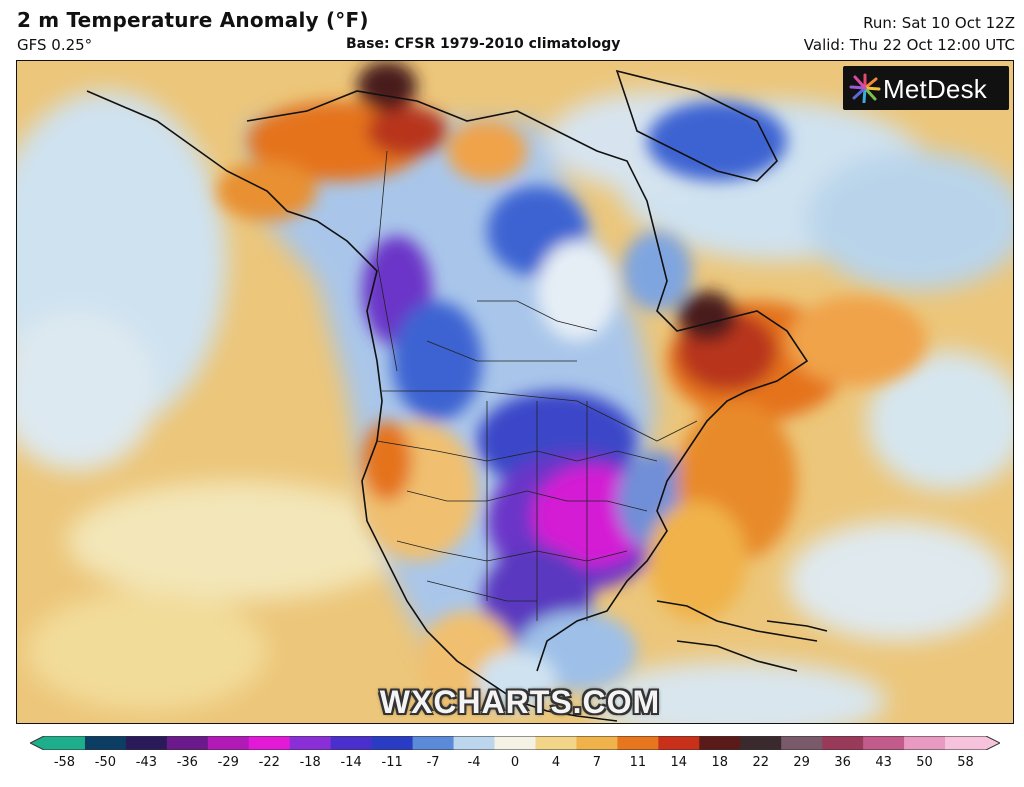  Describe the element at coordinates (310, 762) in the screenshot. I see `colorbar-tick-label: -18` at that location.